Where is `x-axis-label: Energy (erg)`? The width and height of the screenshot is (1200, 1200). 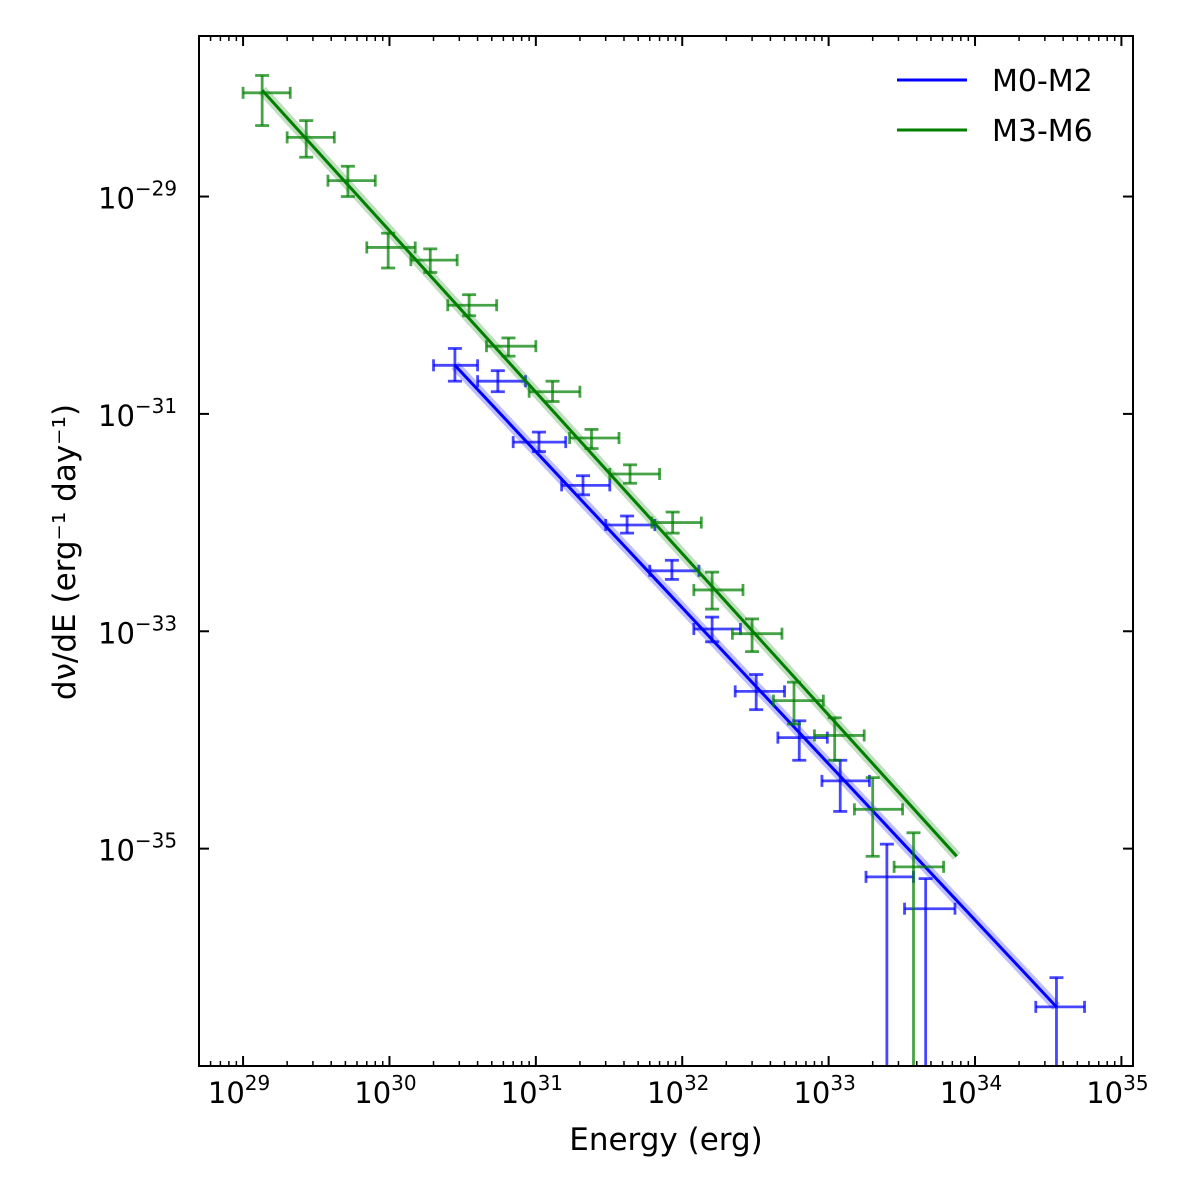 x-axis-label: Energy (erg) is located at coordinates (666, 1140).